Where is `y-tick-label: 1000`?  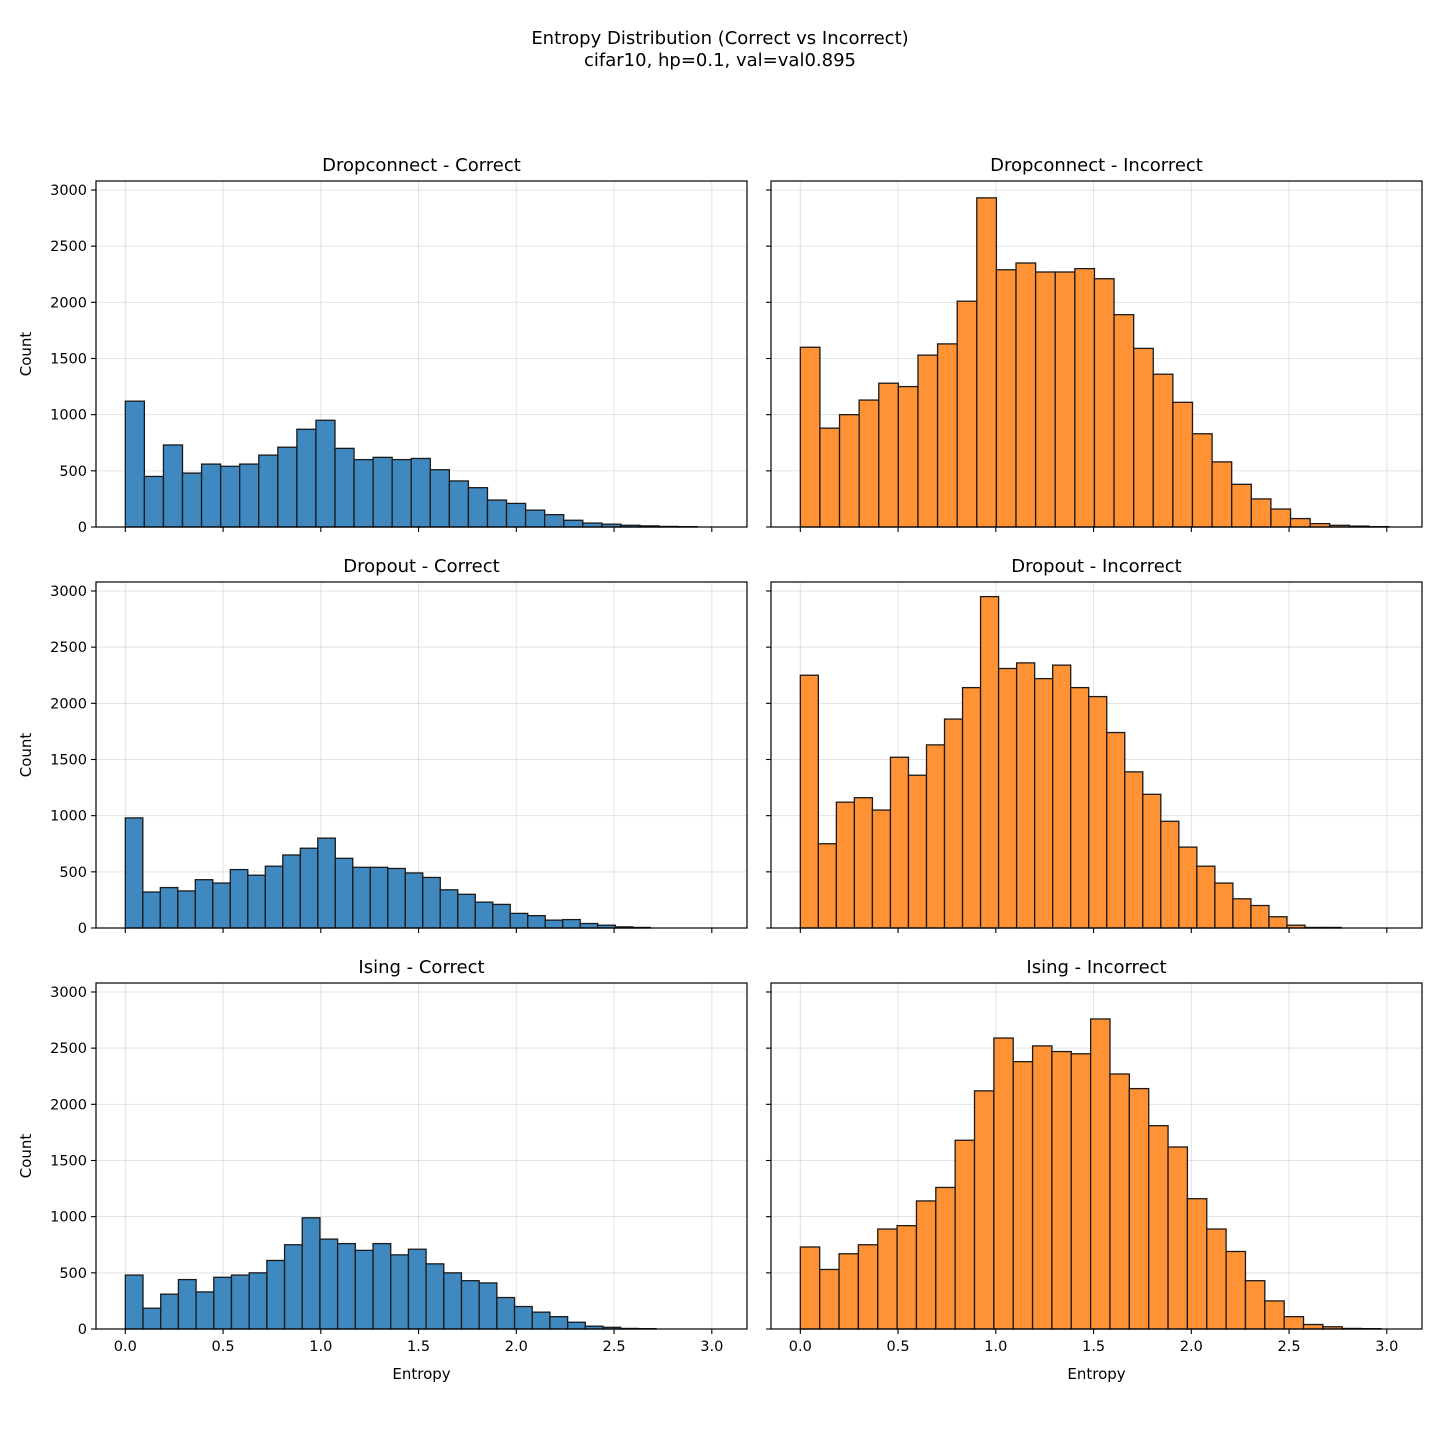 y-tick-label: 1000 is located at coordinates (68, 1218).